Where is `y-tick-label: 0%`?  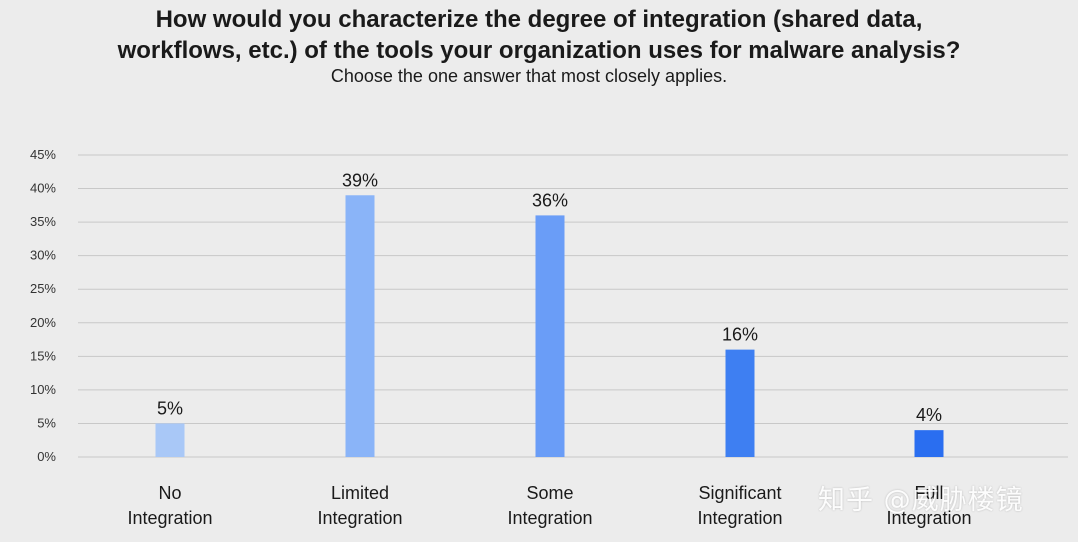 y-tick-label: 0% is located at coordinates (46, 456).